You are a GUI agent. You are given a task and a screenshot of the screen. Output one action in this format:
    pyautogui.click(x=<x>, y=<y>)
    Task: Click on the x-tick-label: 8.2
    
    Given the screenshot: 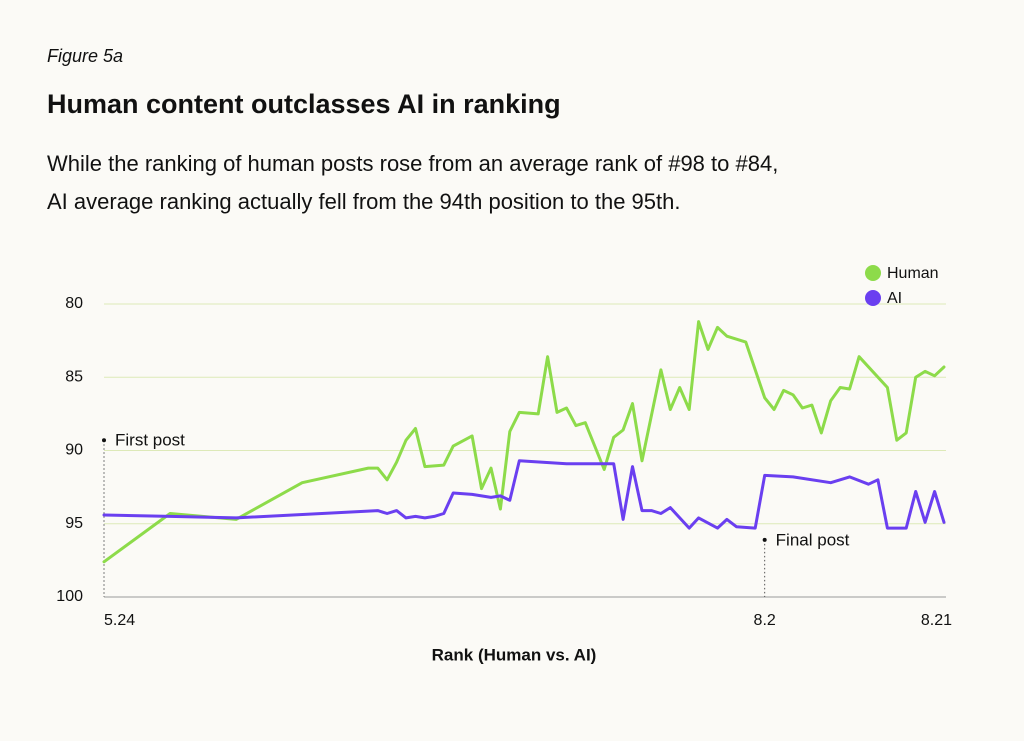 What is the action you would take?
    pyautogui.click(x=765, y=620)
    